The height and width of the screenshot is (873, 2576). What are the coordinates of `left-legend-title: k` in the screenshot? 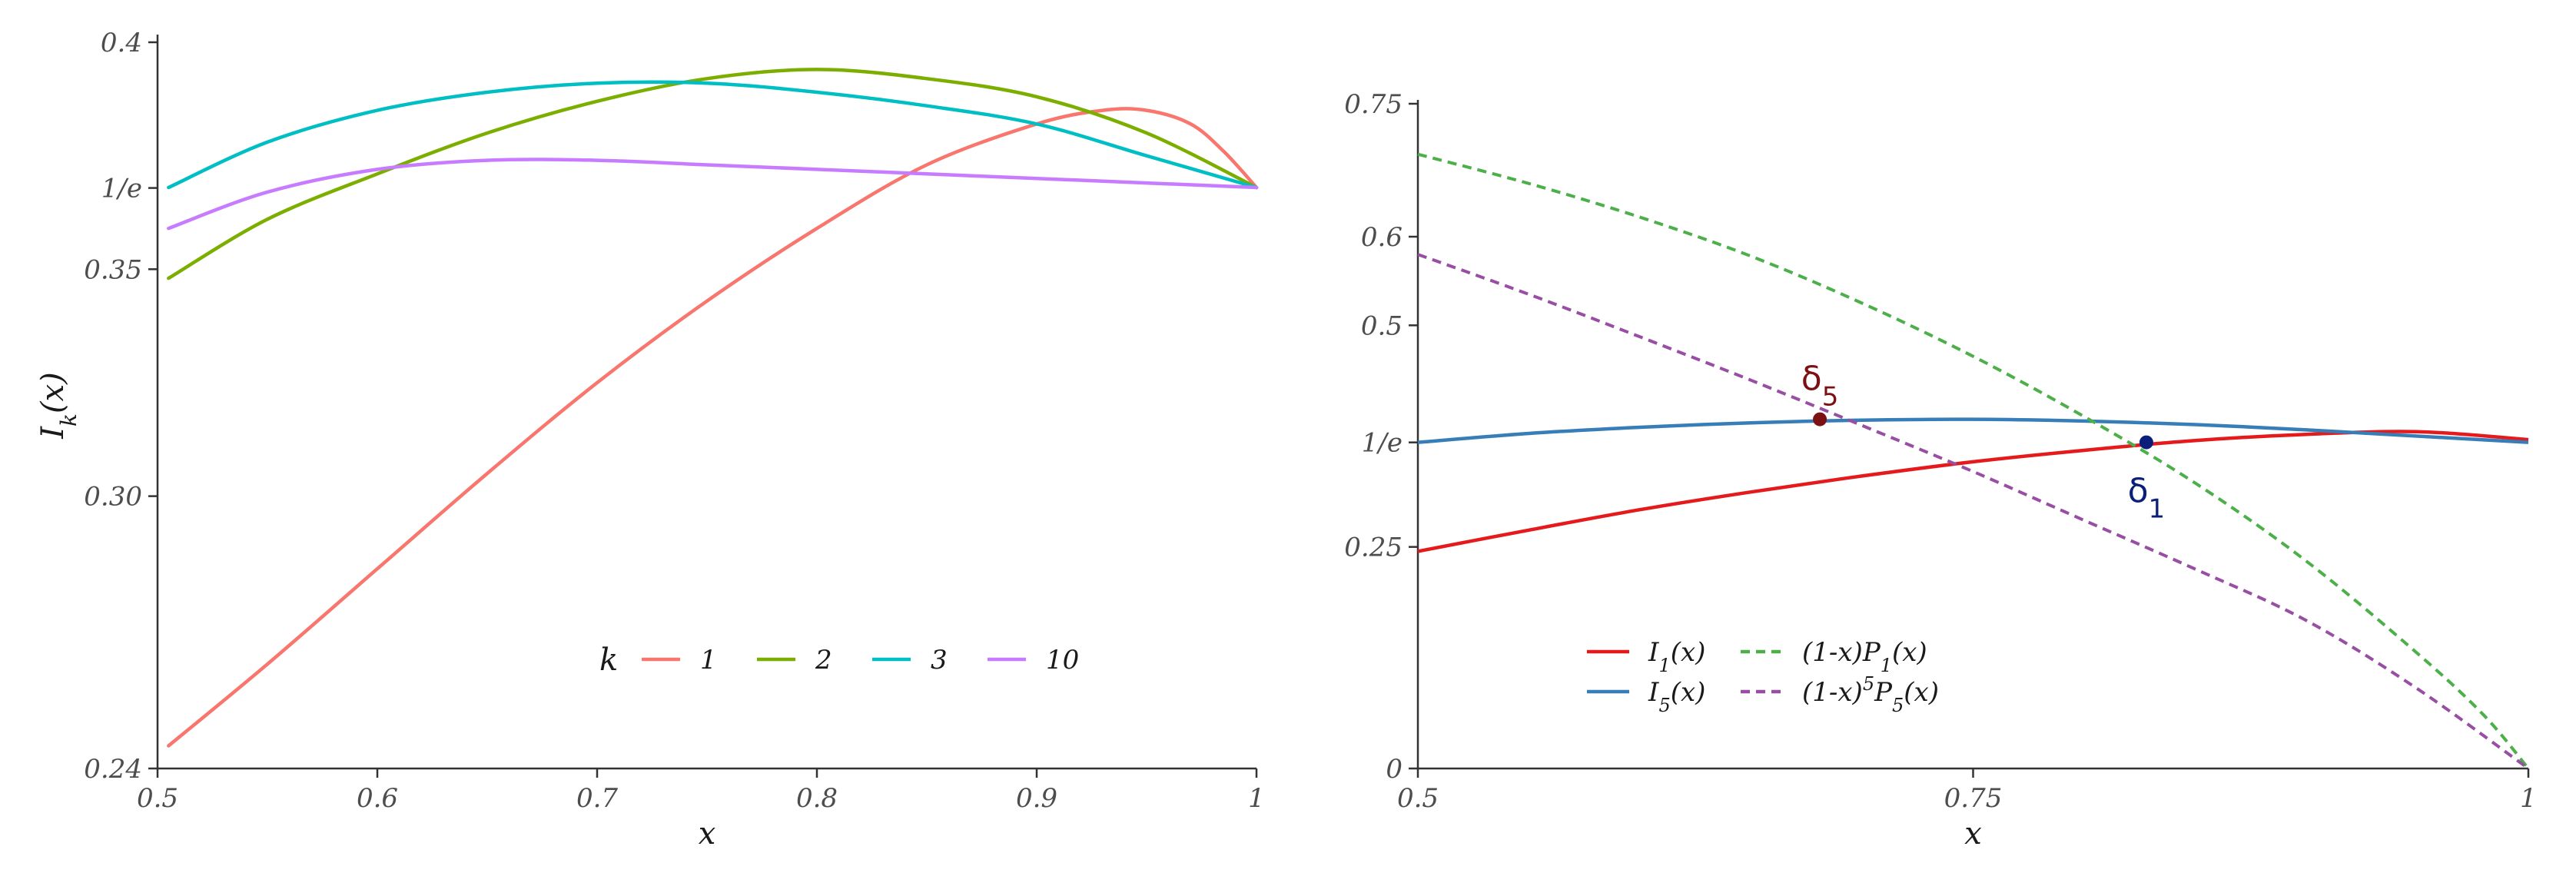 It's located at (608, 660).